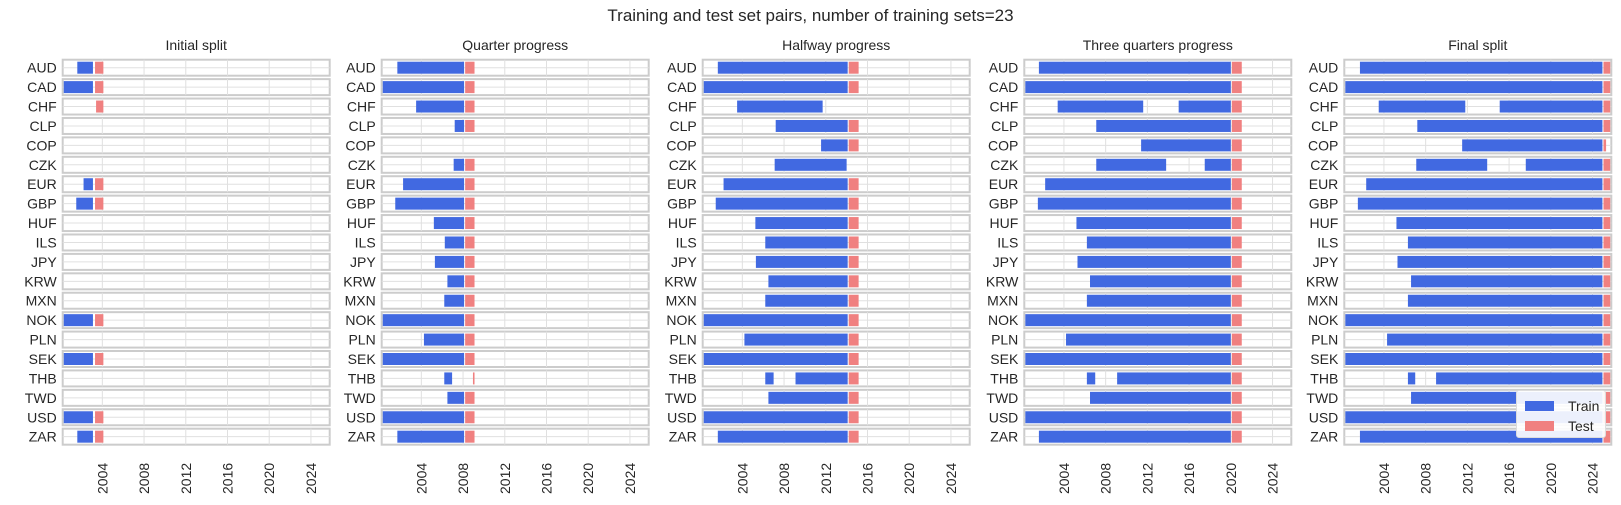  I want to click on y-tick-label: JPY, so click(684, 262).